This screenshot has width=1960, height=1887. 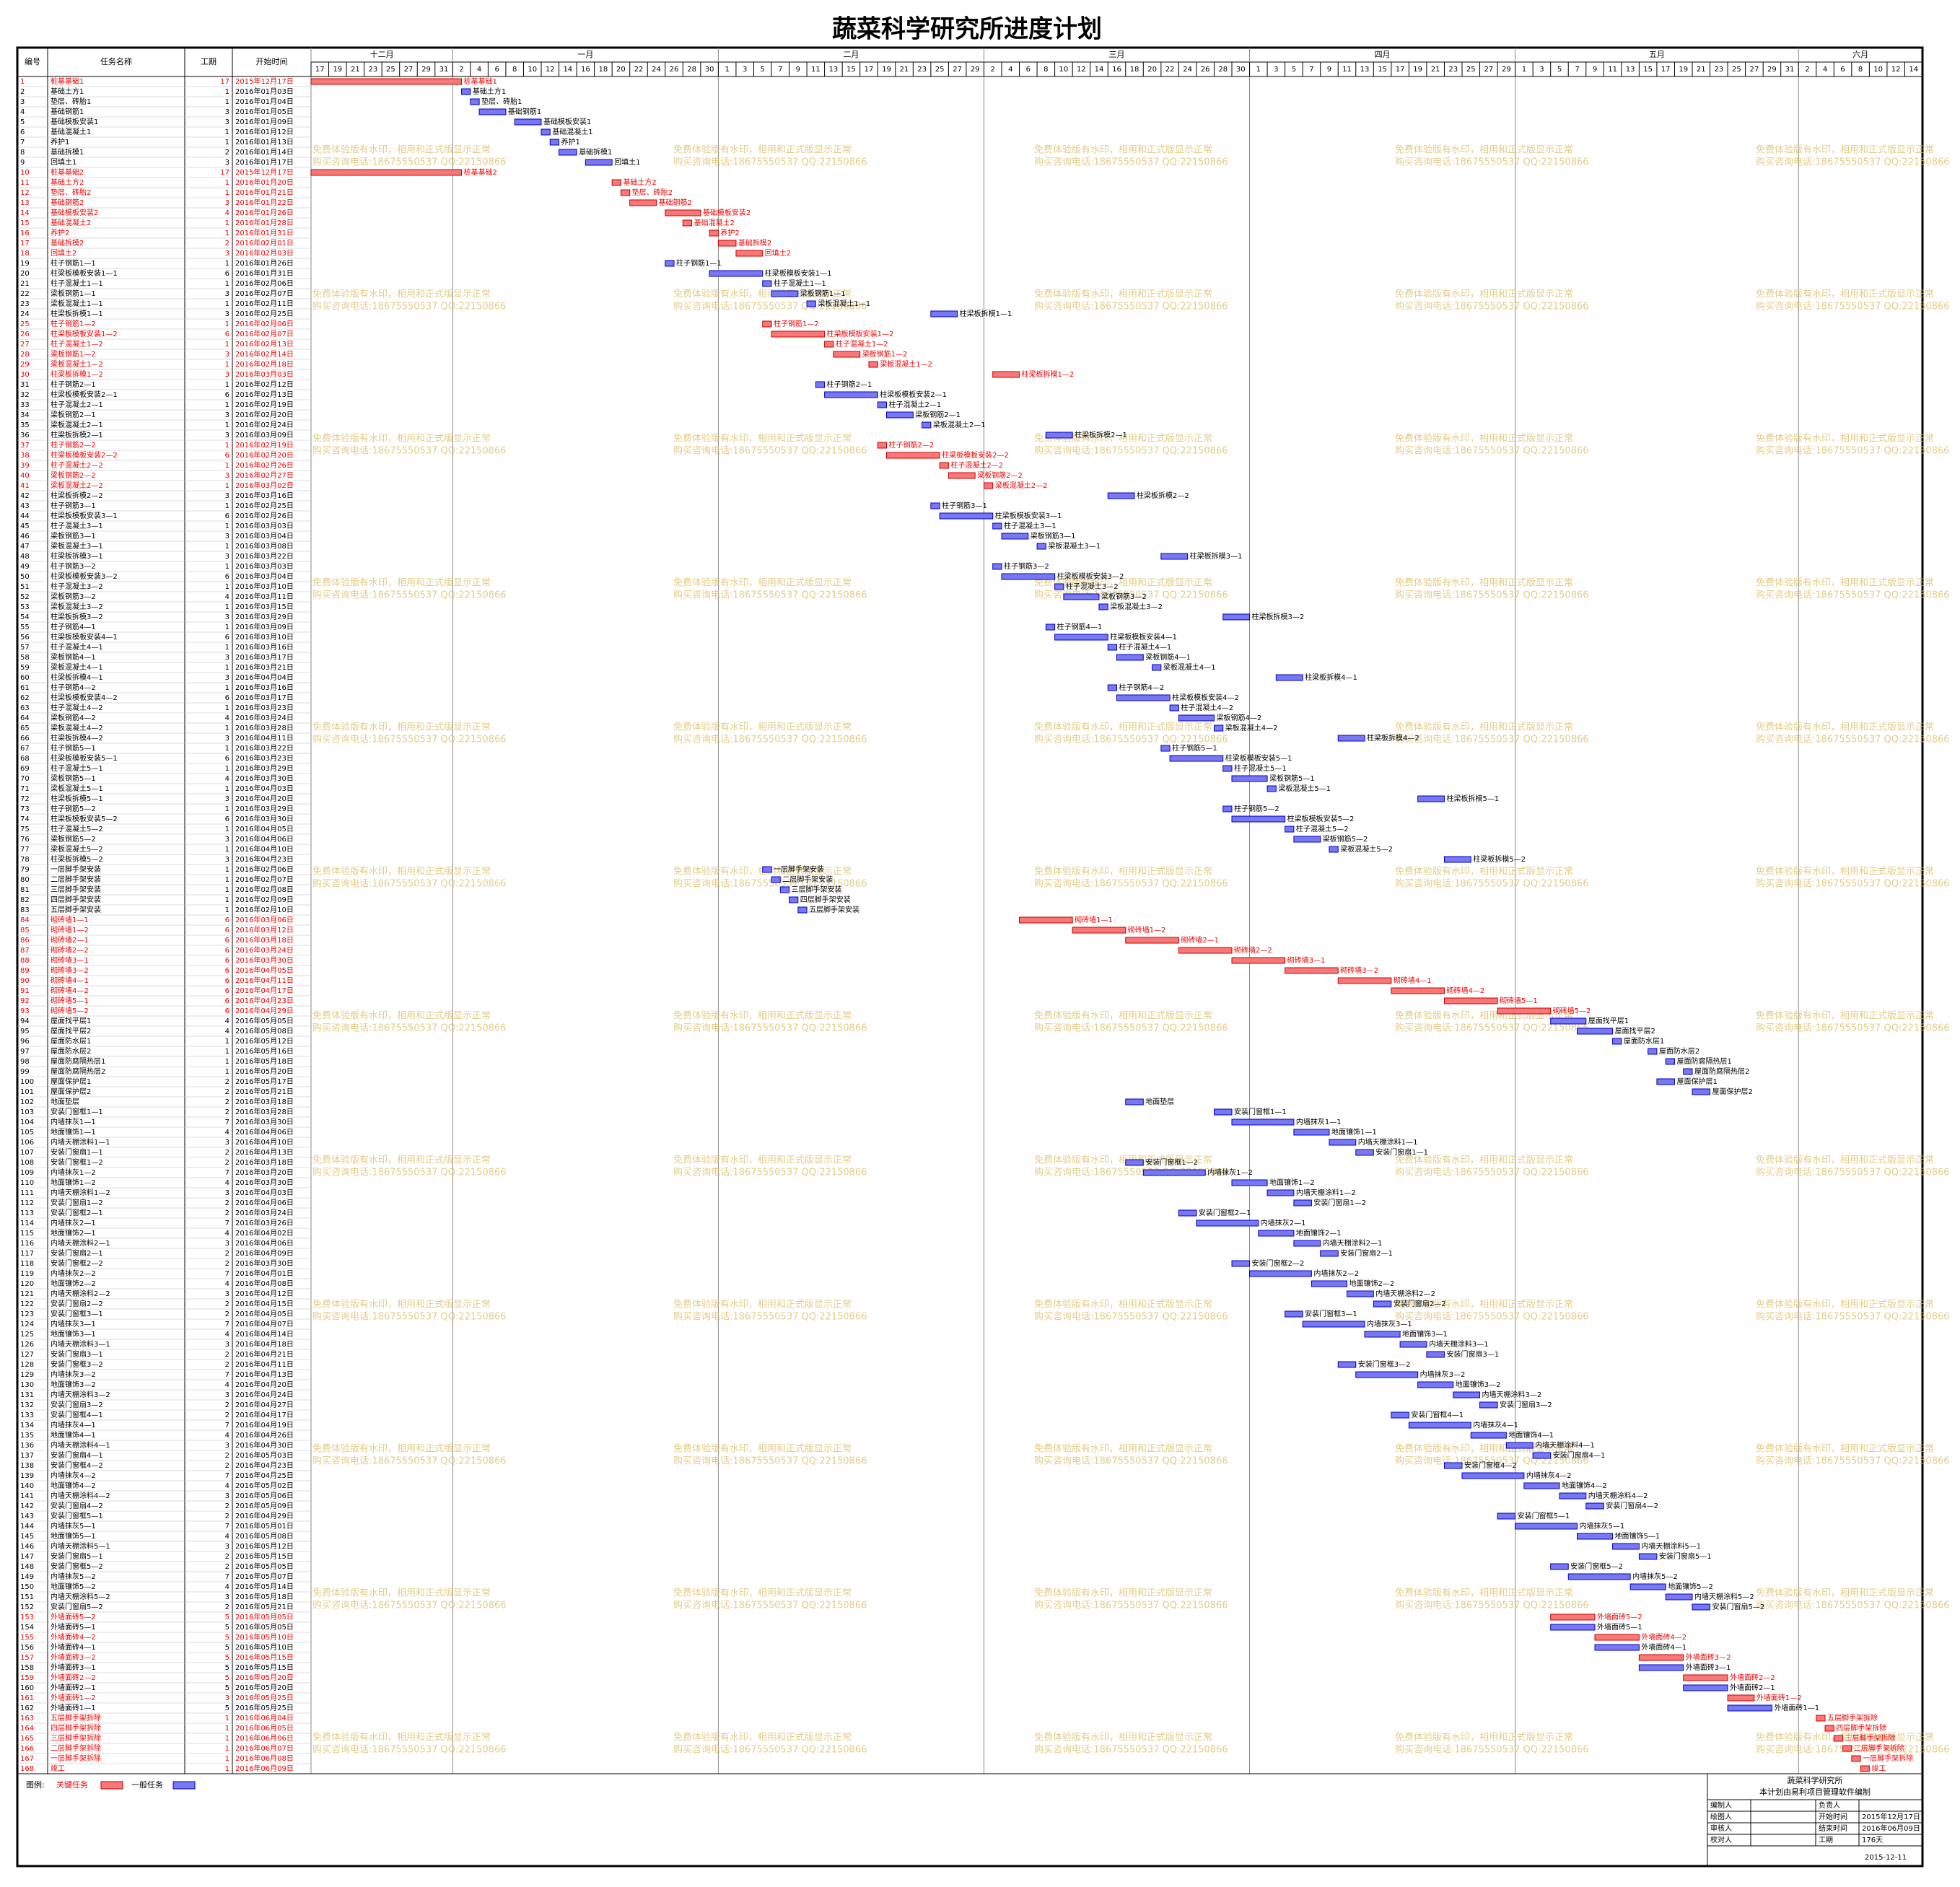 What do you see at coordinates (73, 1707) in the screenshot?
I see `task-name: 外墙面砖1—1` at bounding box center [73, 1707].